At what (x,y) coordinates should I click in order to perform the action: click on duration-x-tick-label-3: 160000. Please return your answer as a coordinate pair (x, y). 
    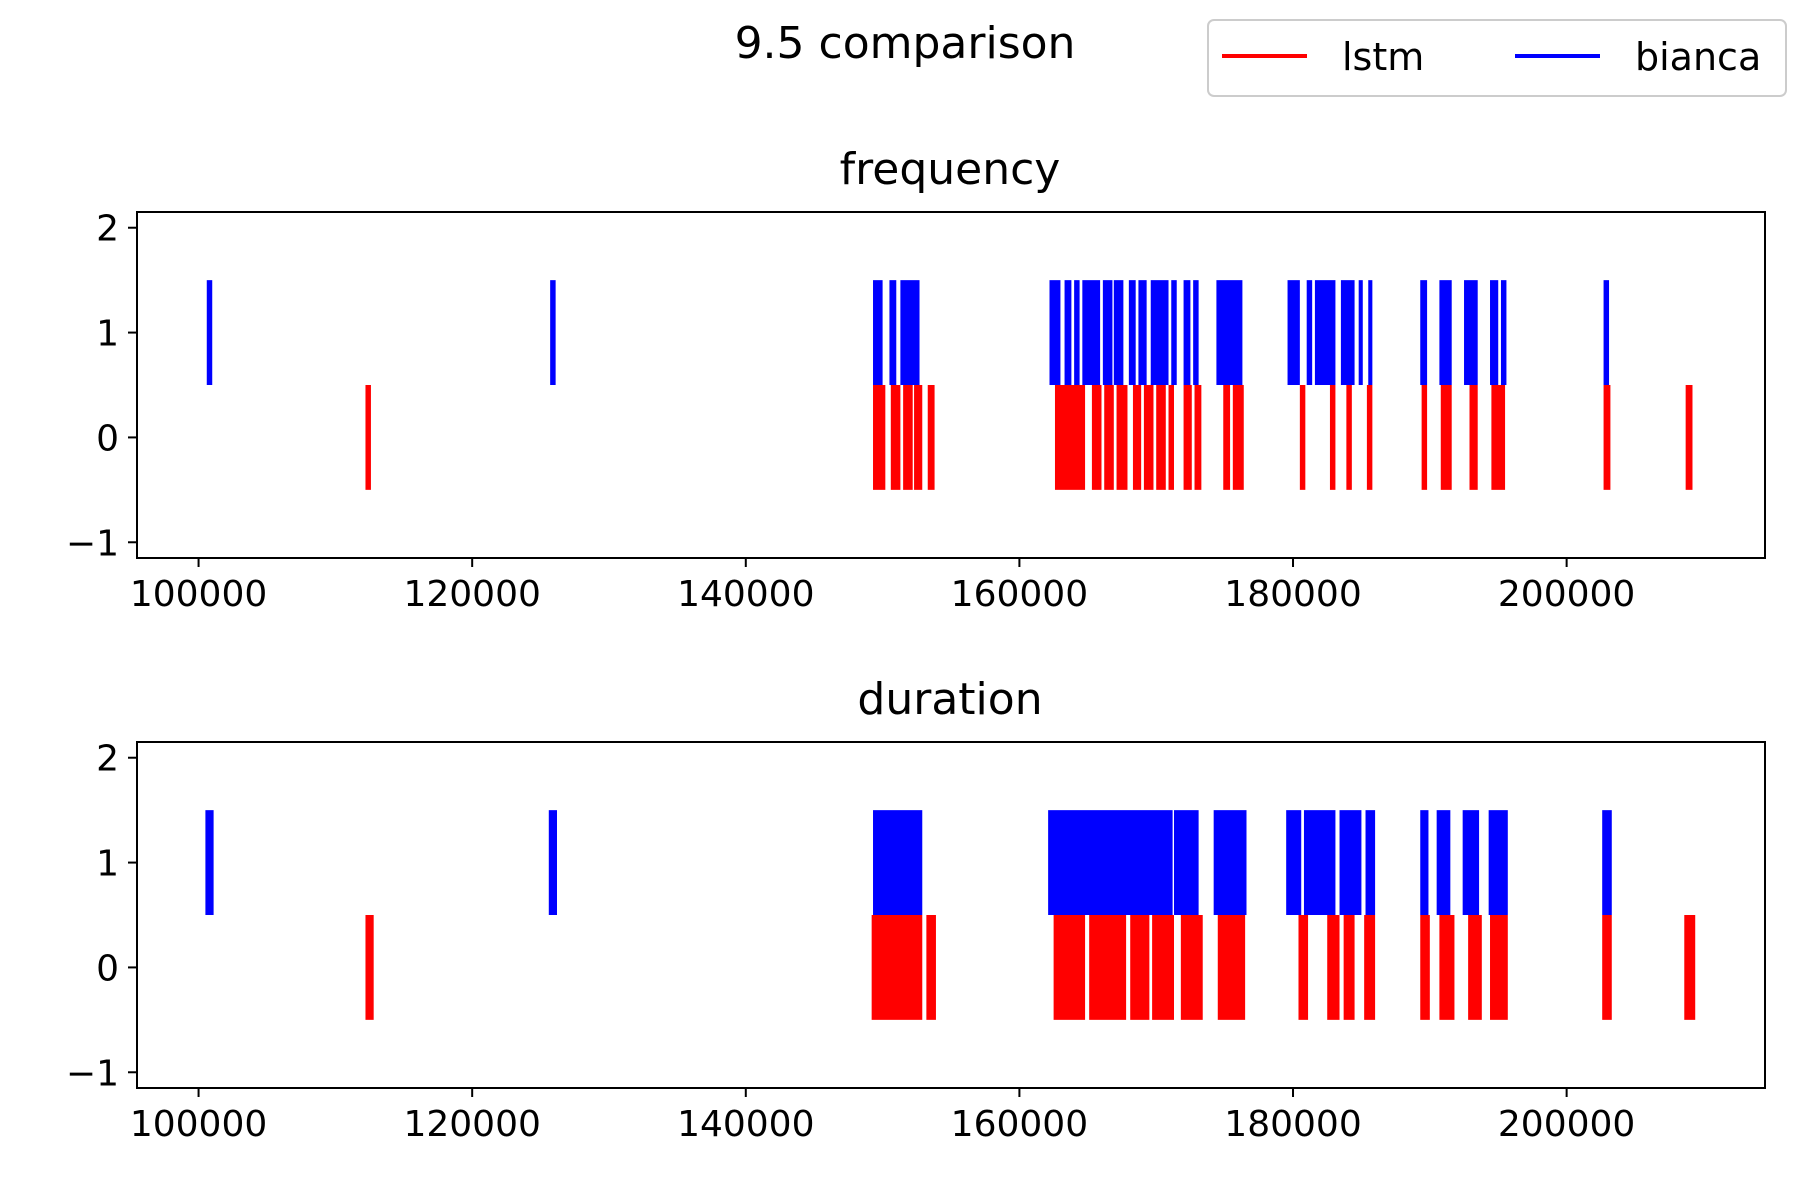
    Looking at the image, I should click on (1019, 1124).